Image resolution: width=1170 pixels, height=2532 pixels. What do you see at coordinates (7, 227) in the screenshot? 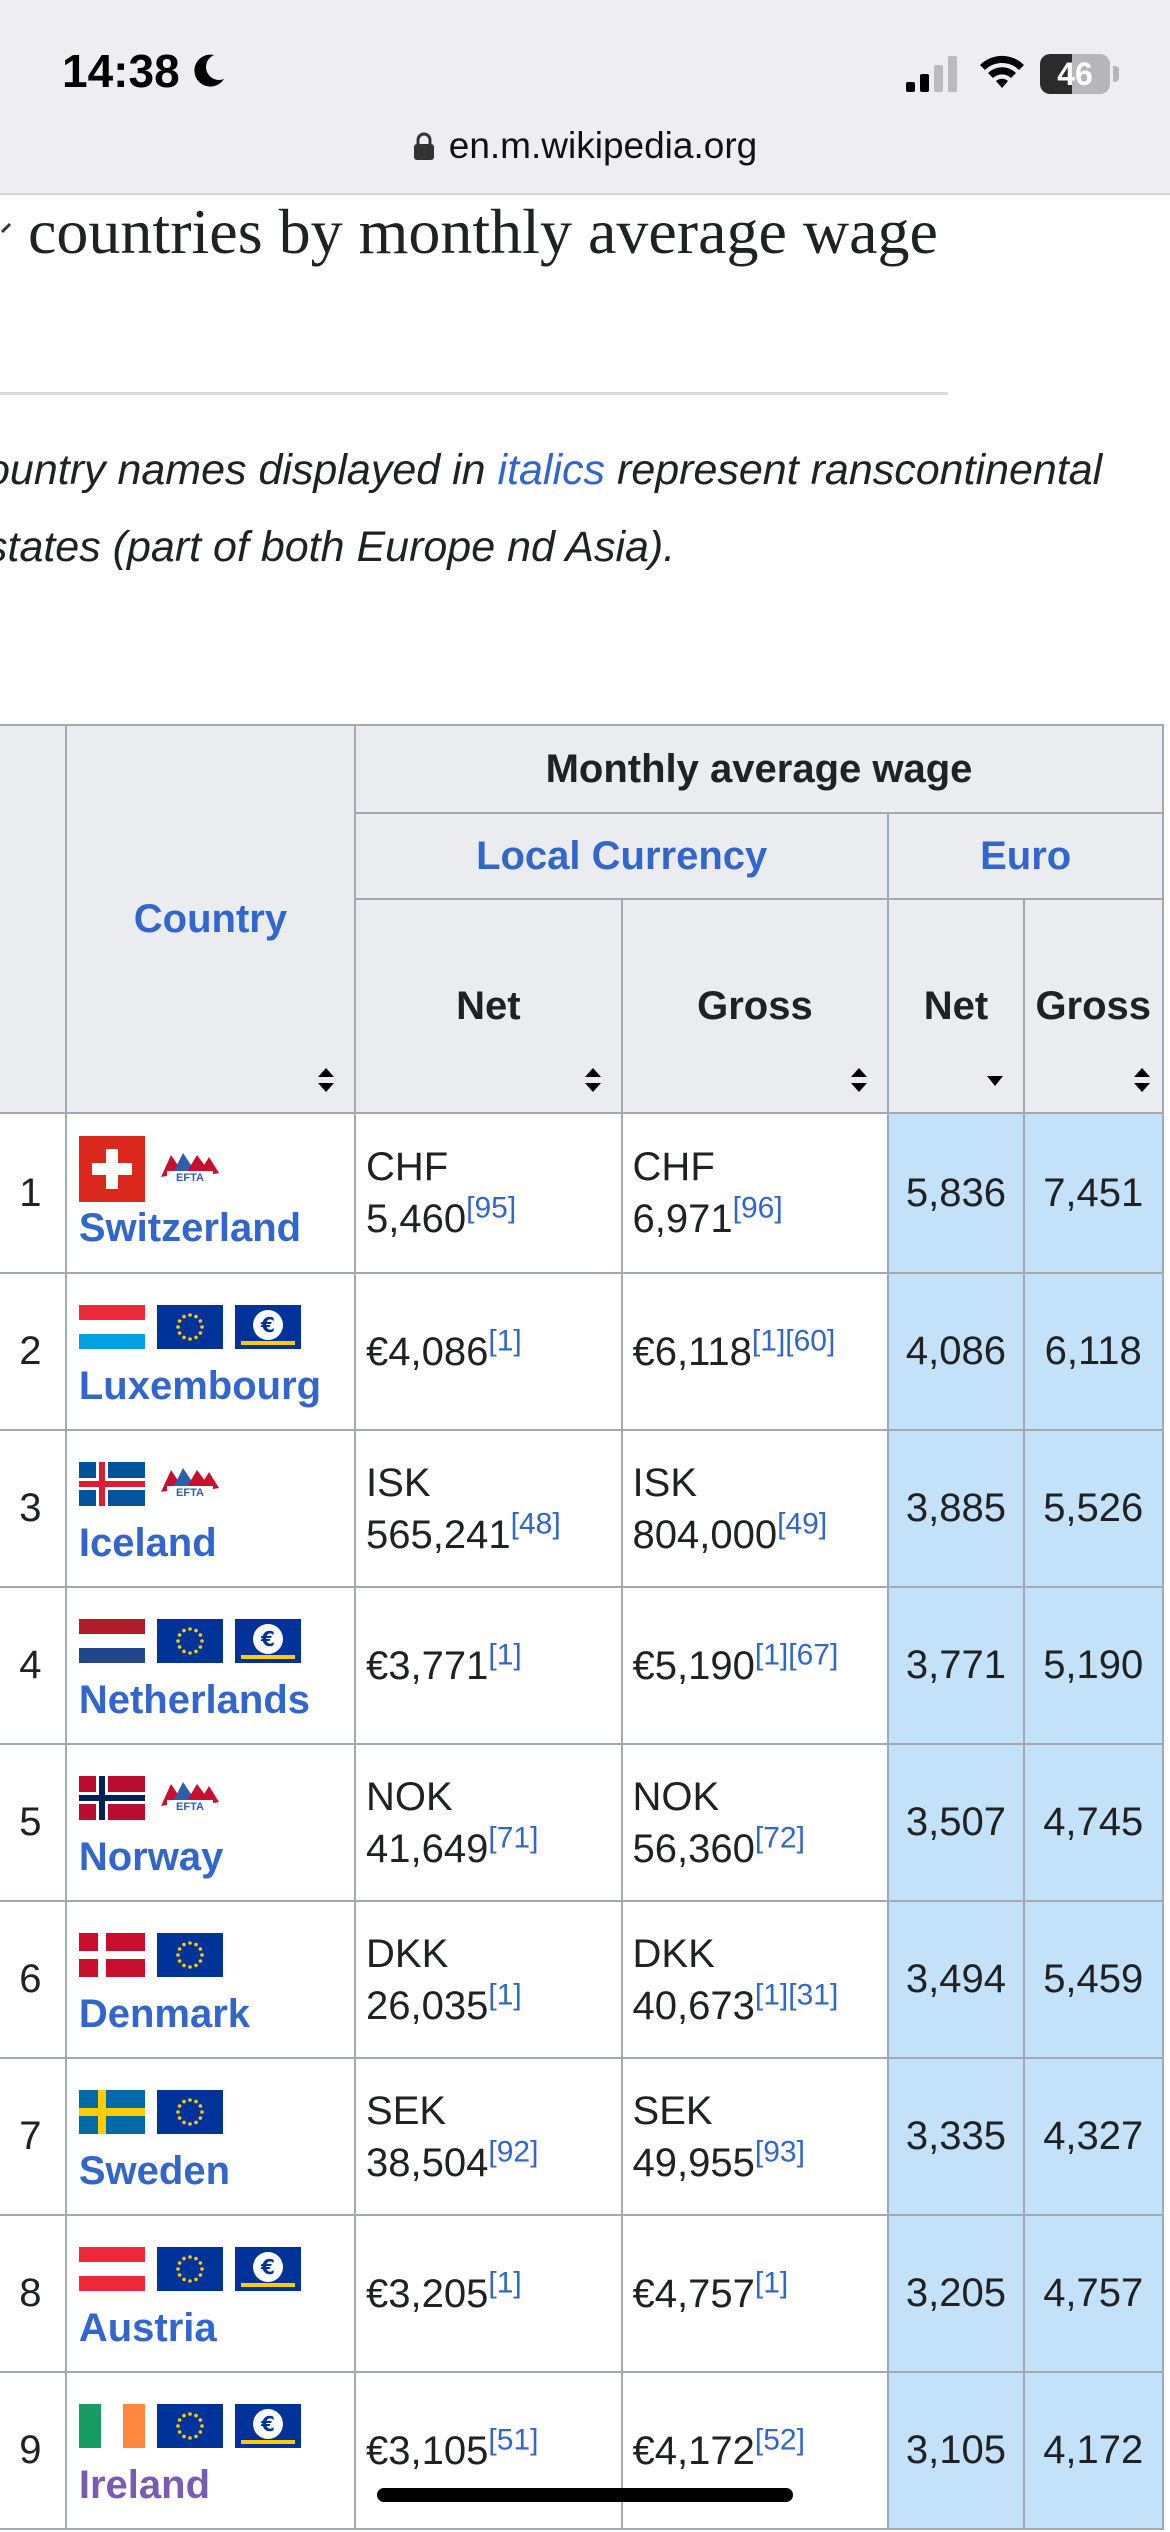
I see `chevron-icon` at bounding box center [7, 227].